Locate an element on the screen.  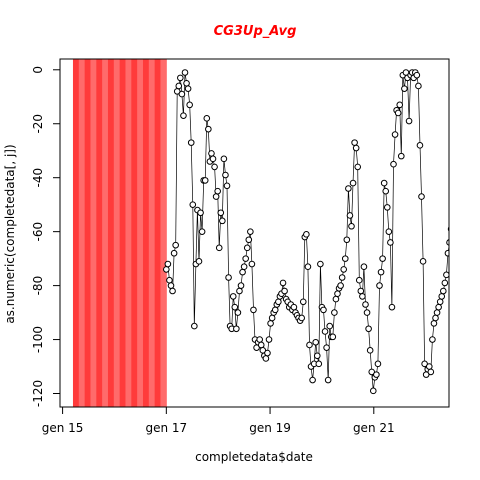
y-tick-label: -20 is located at coordinates (38, 124).